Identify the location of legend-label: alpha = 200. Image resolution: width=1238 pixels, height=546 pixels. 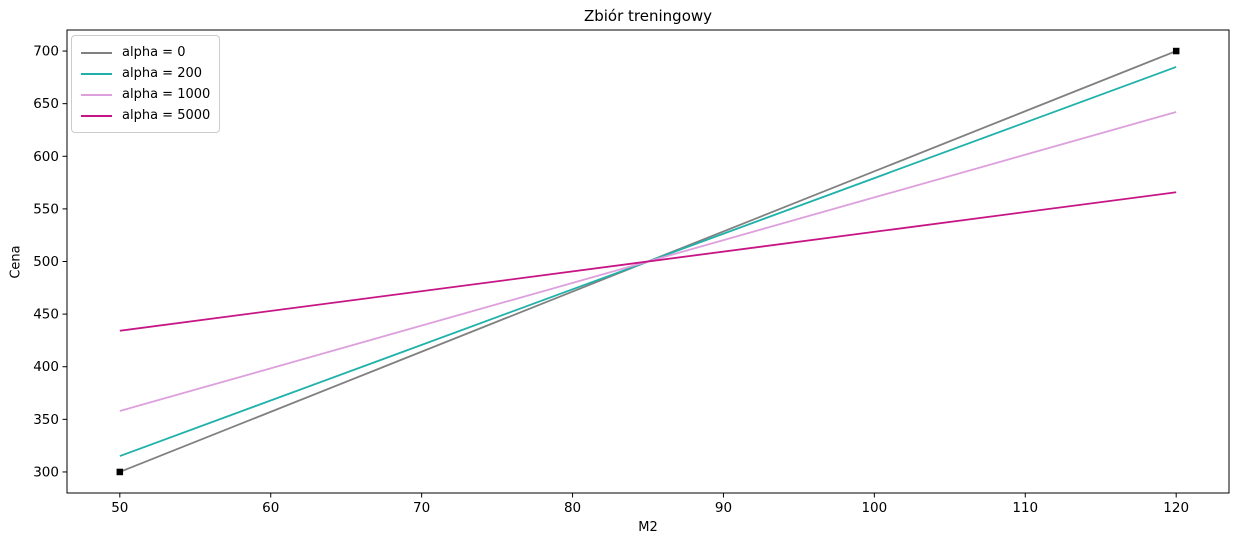
(162, 73).